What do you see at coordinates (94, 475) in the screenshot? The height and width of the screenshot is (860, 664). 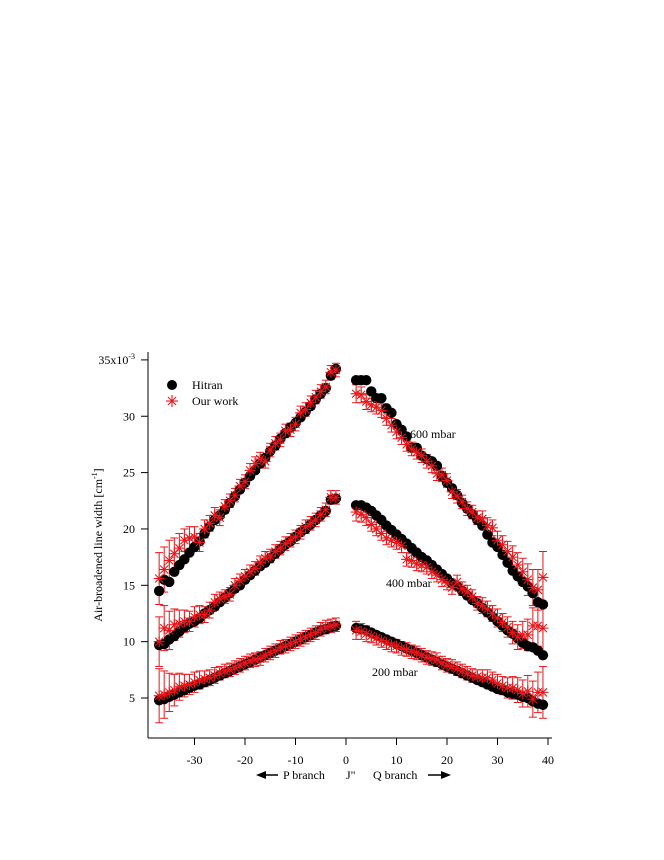 I see `y-axis-label-exponent: -1` at bounding box center [94, 475].